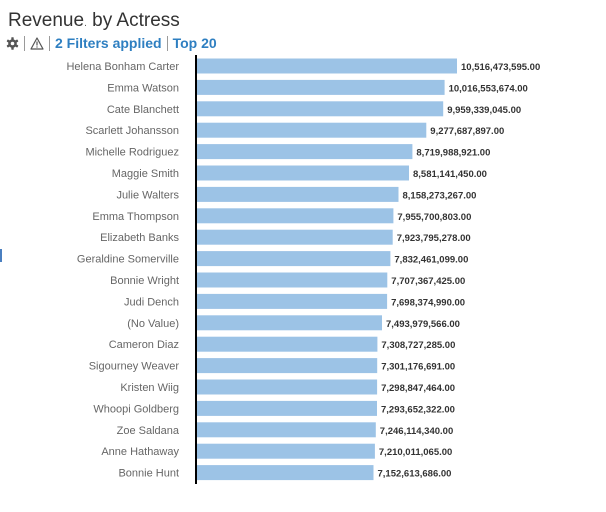 The width and height of the screenshot is (606, 512). Describe the element at coordinates (488, 88) in the screenshot. I see `value-label: 10,016,553,674.00` at that location.